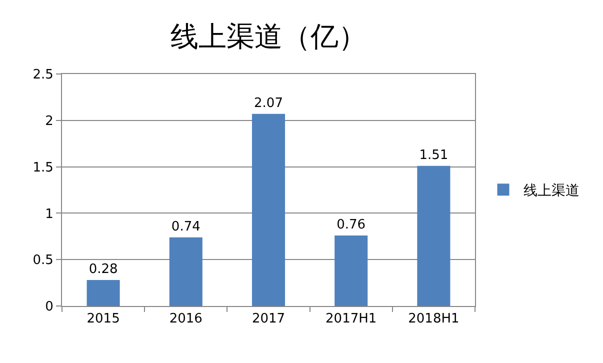 The height and width of the screenshot is (363, 603). I want to click on y-tick-label: 2, so click(49, 121).